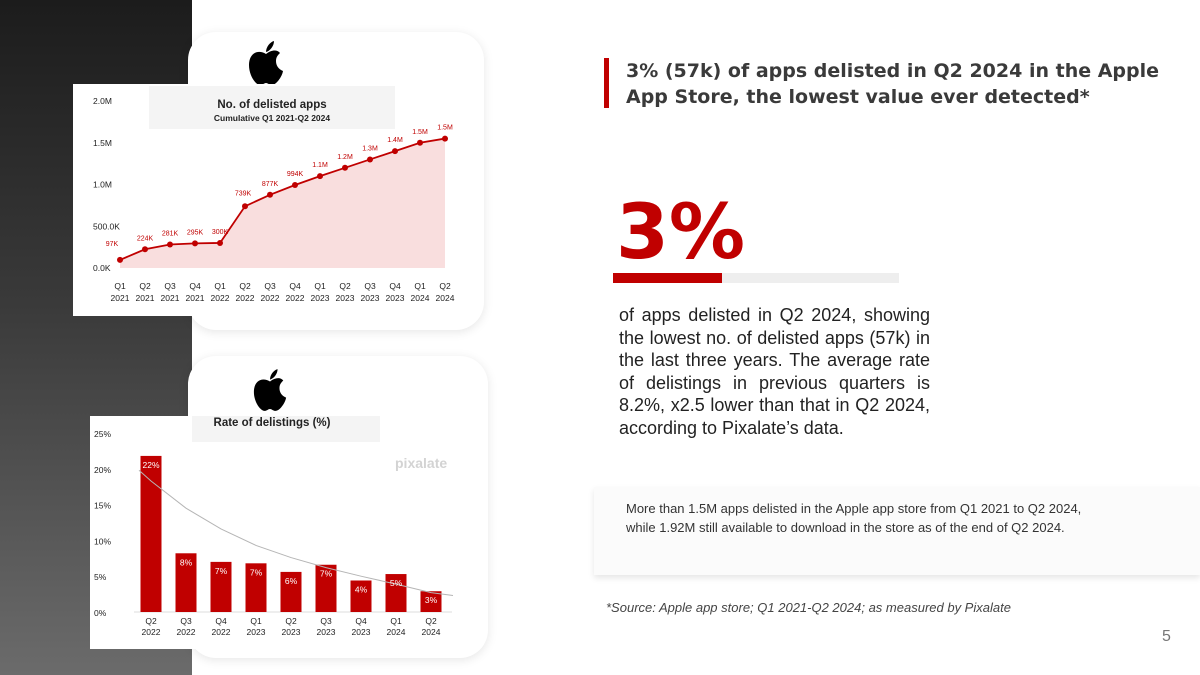 Image resolution: width=1200 pixels, height=675 pixels. I want to click on data-label: 994K, so click(295, 174).